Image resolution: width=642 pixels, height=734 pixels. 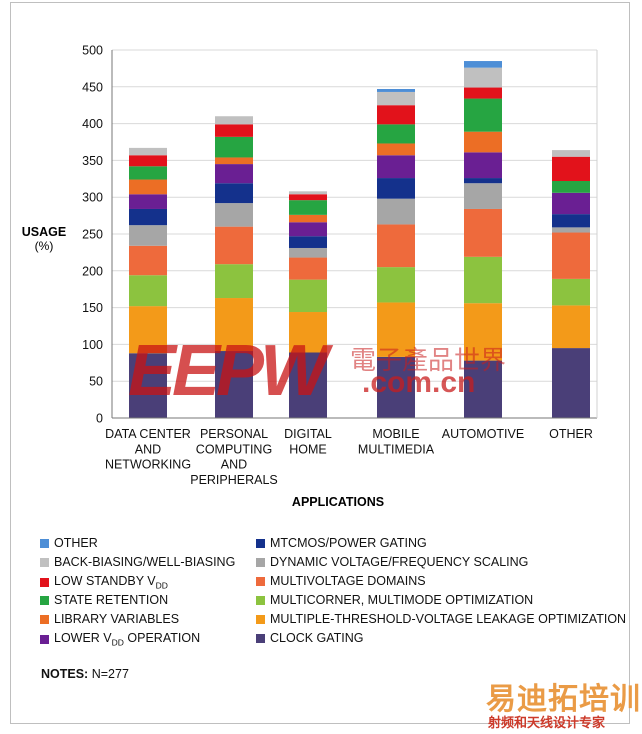 What do you see at coordinates (108, 674) in the screenshot?
I see `notes-text: N=277` at bounding box center [108, 674].